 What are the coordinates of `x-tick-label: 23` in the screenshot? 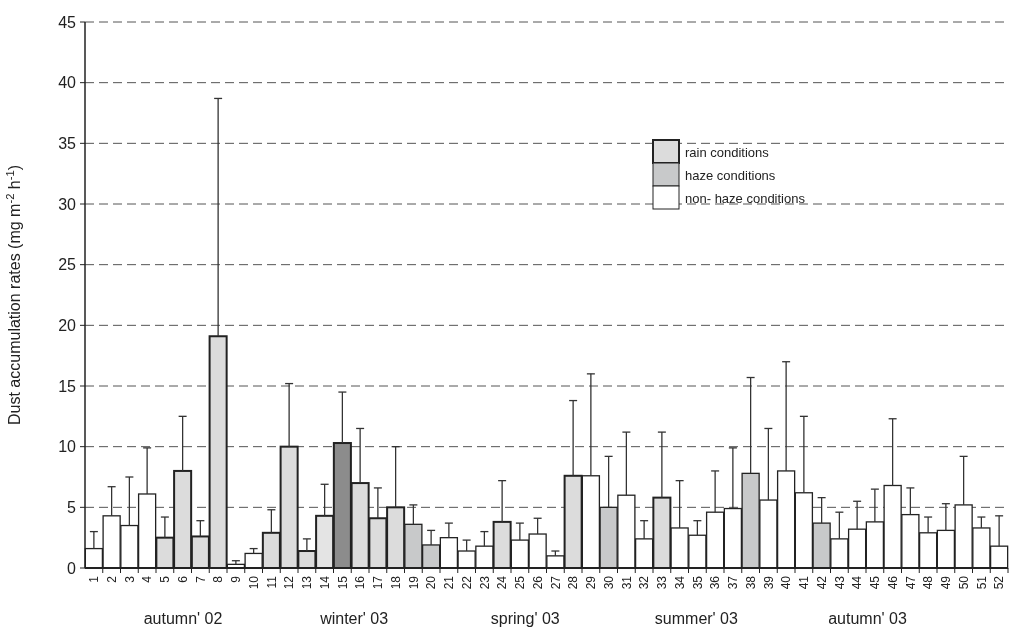 It's located at (484, 582).